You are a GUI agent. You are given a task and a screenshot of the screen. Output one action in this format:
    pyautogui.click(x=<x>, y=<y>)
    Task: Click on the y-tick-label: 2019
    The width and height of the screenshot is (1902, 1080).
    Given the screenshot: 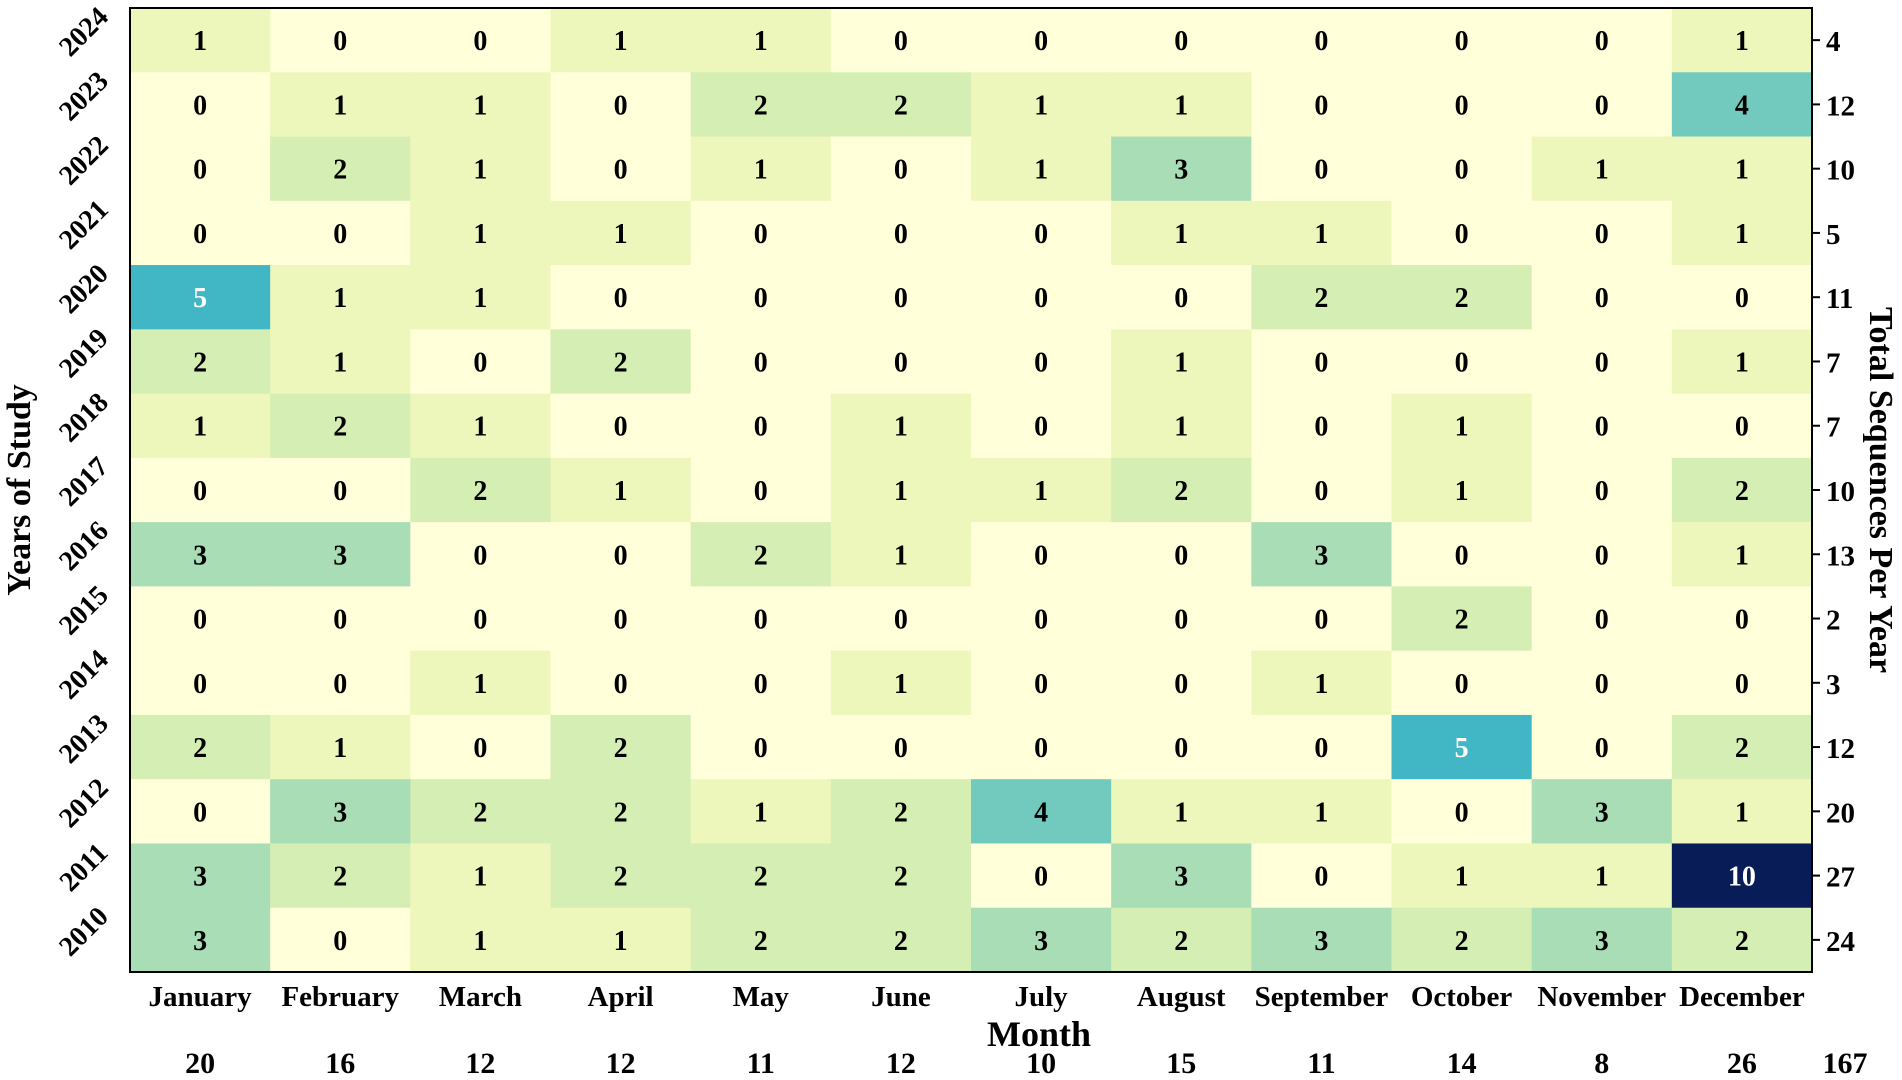 What is the action you would take?
    pyautogui.click(x=84, y=354)
    